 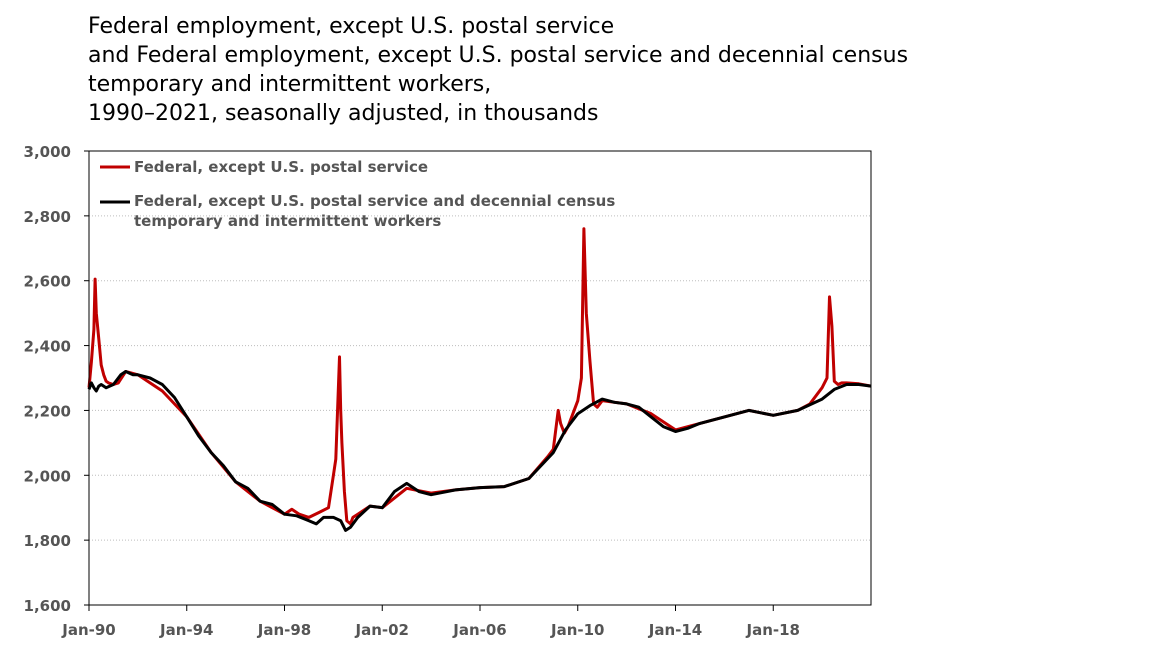 What do you see at coordinates (47, 606) in the screenshot?
I see `y-tick-label: 1,600` at bounding box center [47, 606].